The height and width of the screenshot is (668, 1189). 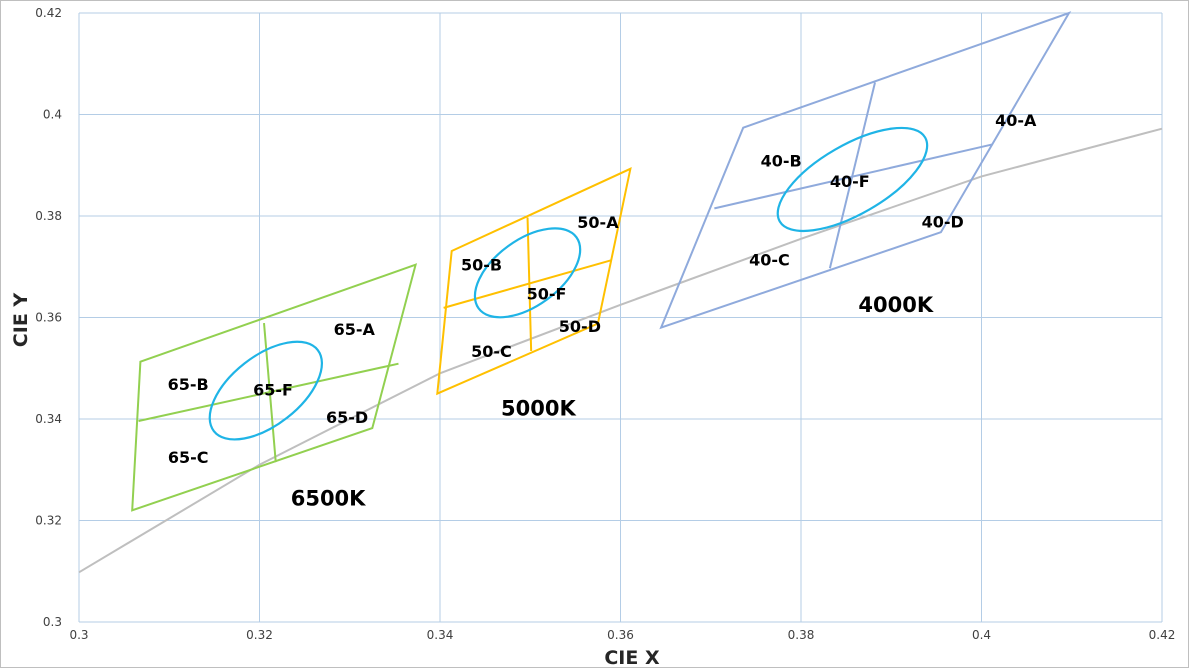 What do you see at coordinates (1016, 120) in the screenshot?
I see `bin-label: 40-A` at bounding box center [1016, 120].